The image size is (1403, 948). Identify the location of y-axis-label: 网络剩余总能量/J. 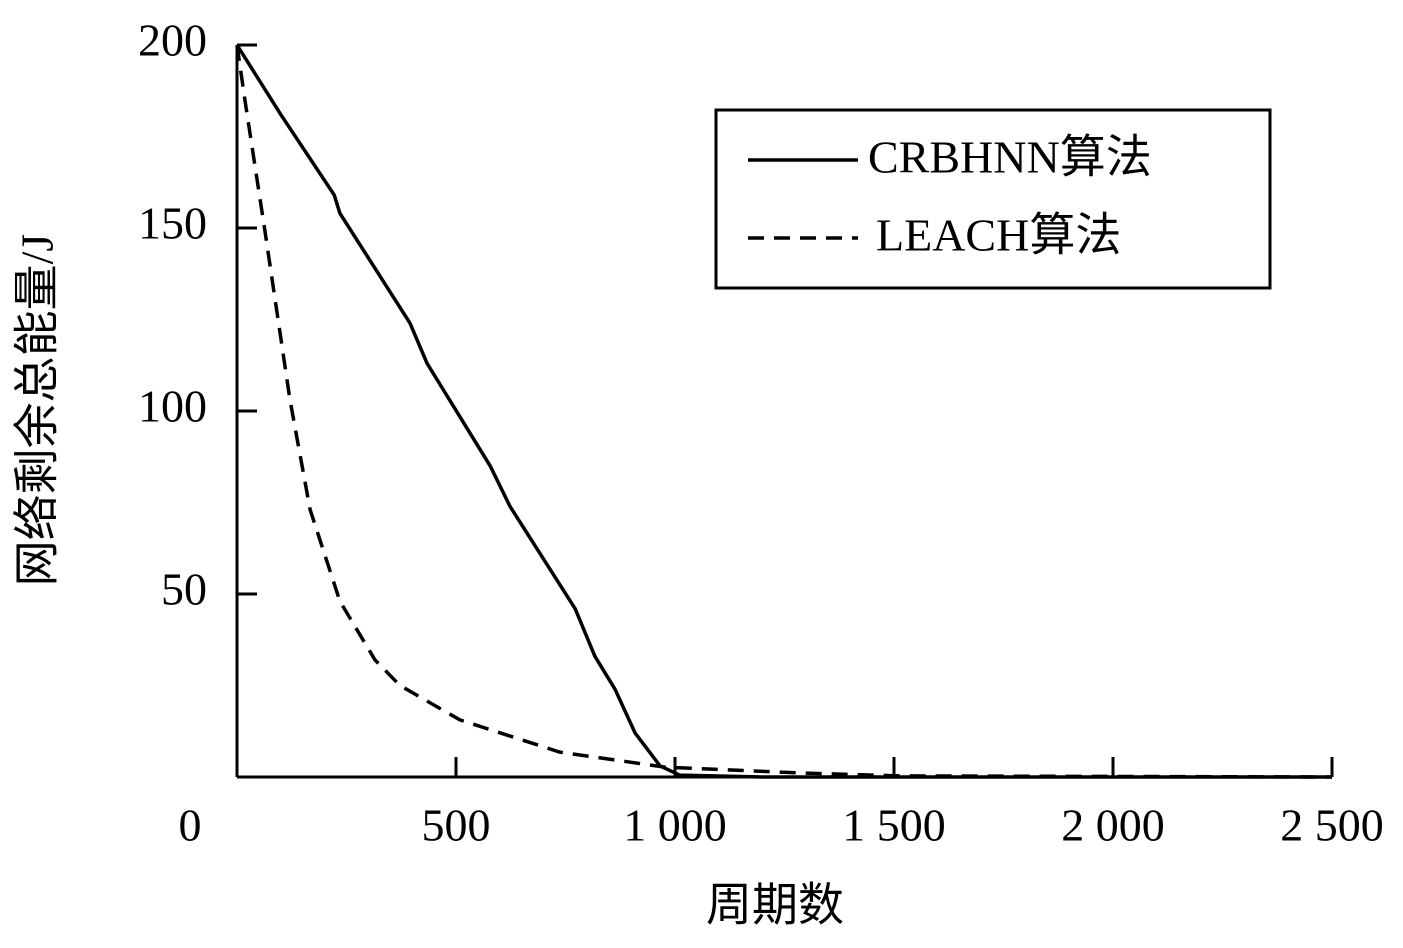
(37, 410).